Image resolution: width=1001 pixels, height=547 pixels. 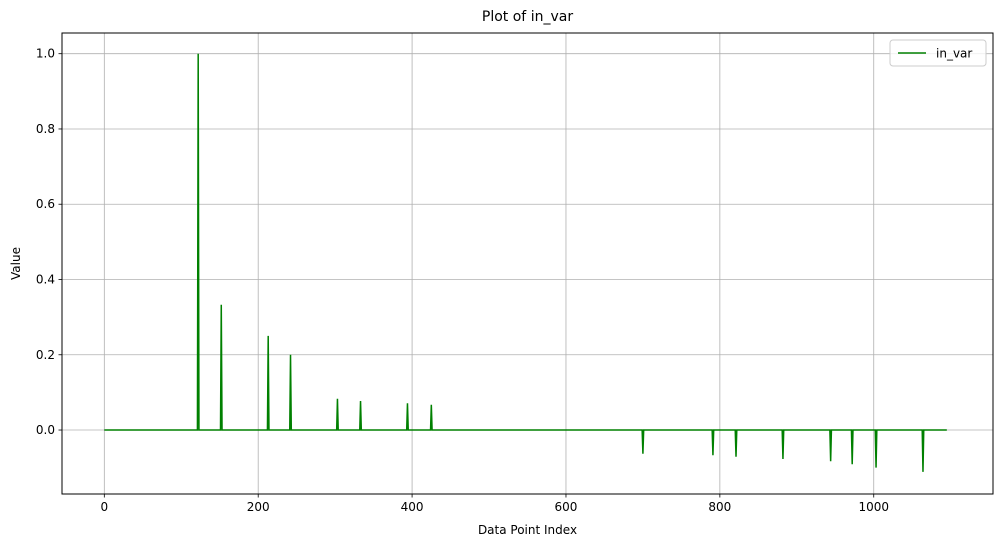 I want to click on y-tick-label: 0.2, so click(x=45, y=355).